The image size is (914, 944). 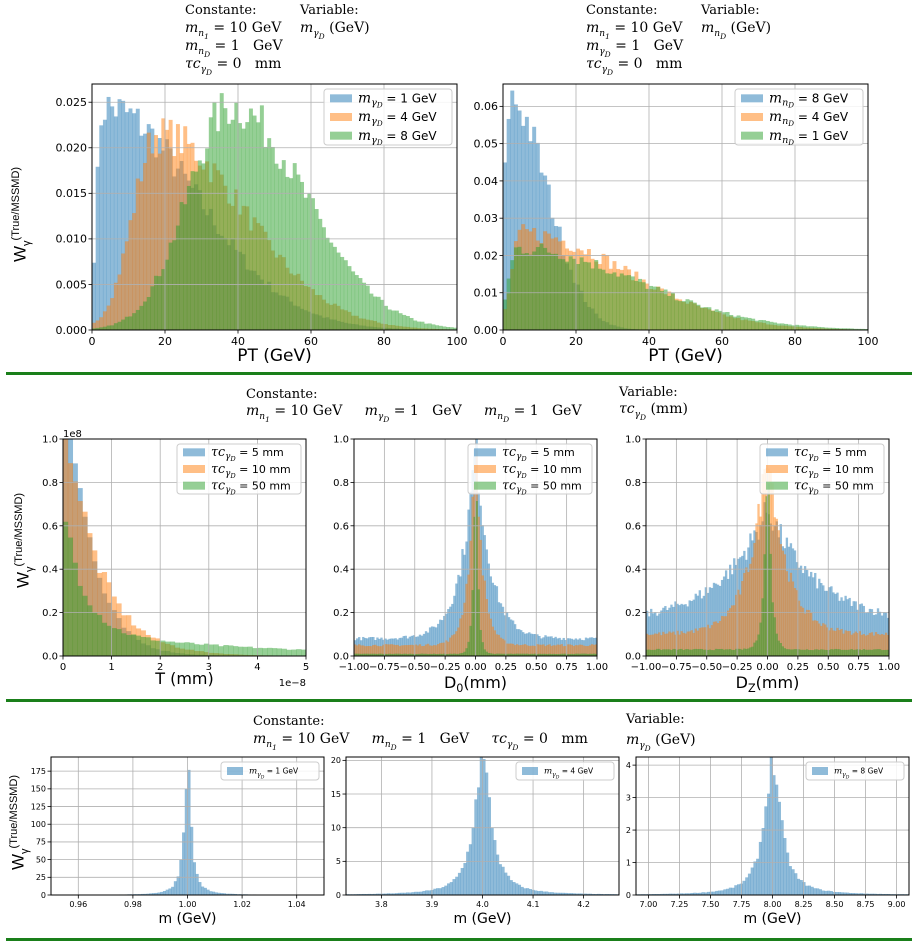 What do you see at coordinates (628, 765) in the screenshot?
I see `y-tick-label: 4` at bounding box center [628, 765].